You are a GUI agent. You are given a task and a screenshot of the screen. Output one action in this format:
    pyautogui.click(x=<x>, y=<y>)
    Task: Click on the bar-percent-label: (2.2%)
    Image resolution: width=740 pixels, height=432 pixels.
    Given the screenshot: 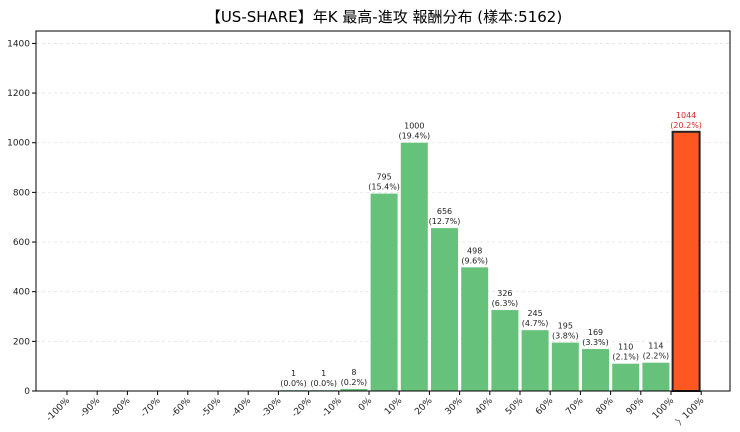 What is the action you would take?
    pyautogui.click(x=656, y=356)
    